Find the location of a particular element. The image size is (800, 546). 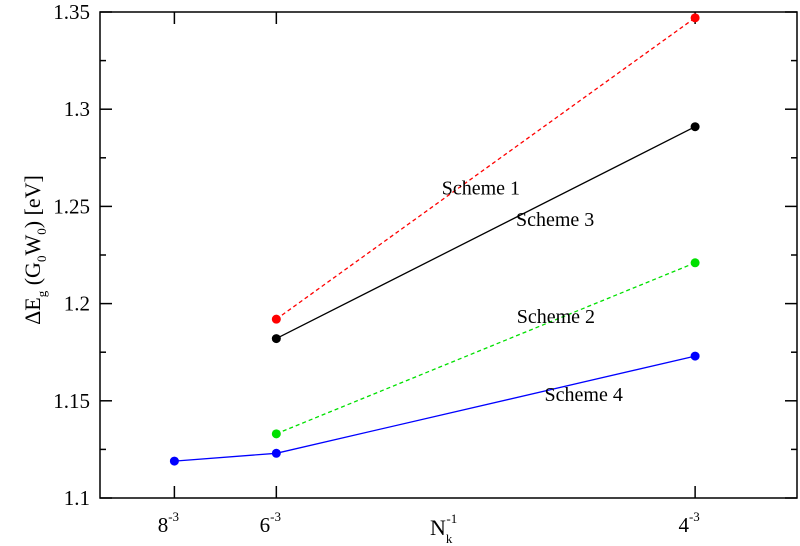

series-annotation: Scheme 2 is located at coordinates (556, 317).